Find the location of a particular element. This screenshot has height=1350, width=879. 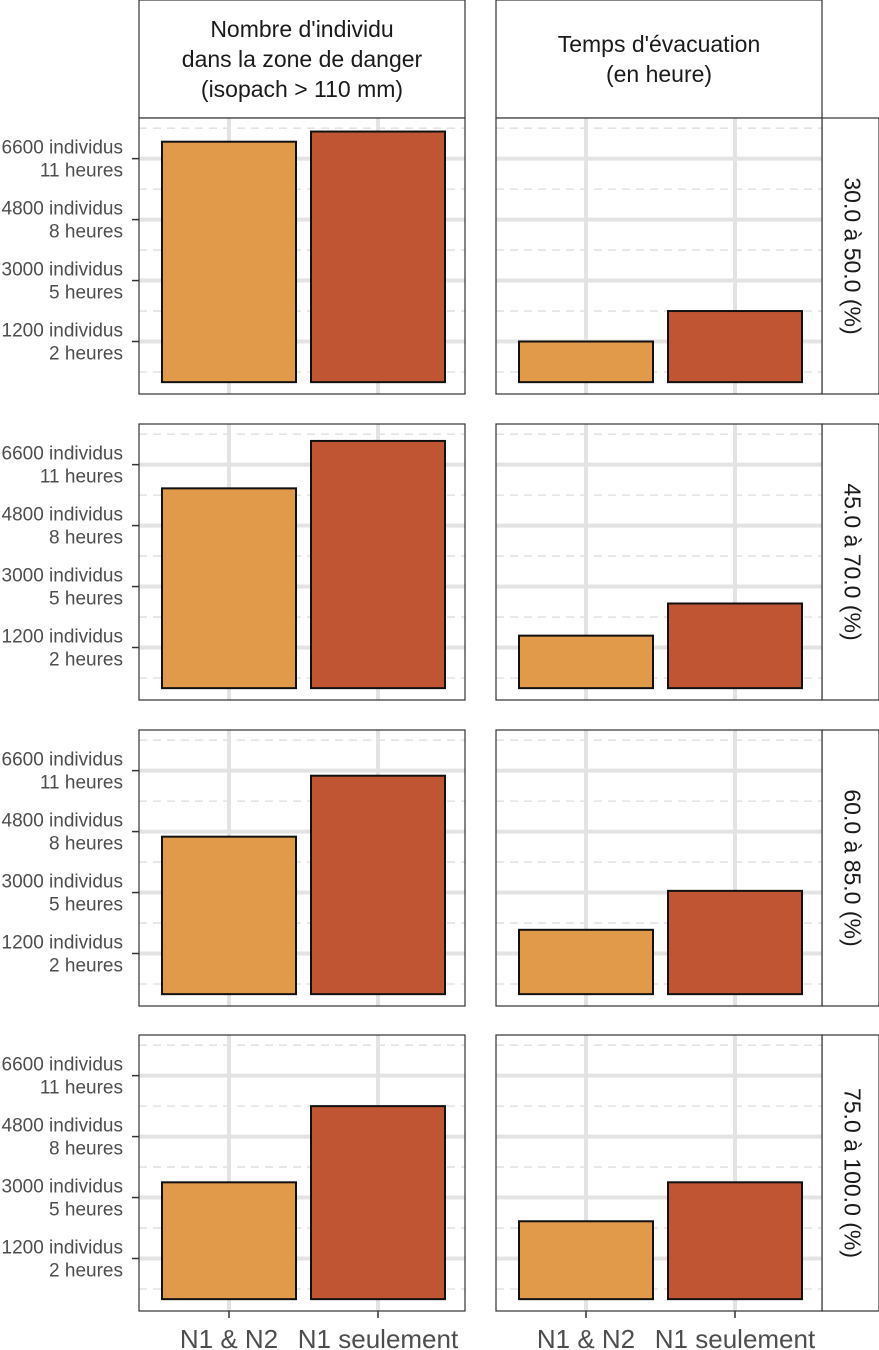

column-title-line: dans la zone de danger is located at coordinates (302, 59).